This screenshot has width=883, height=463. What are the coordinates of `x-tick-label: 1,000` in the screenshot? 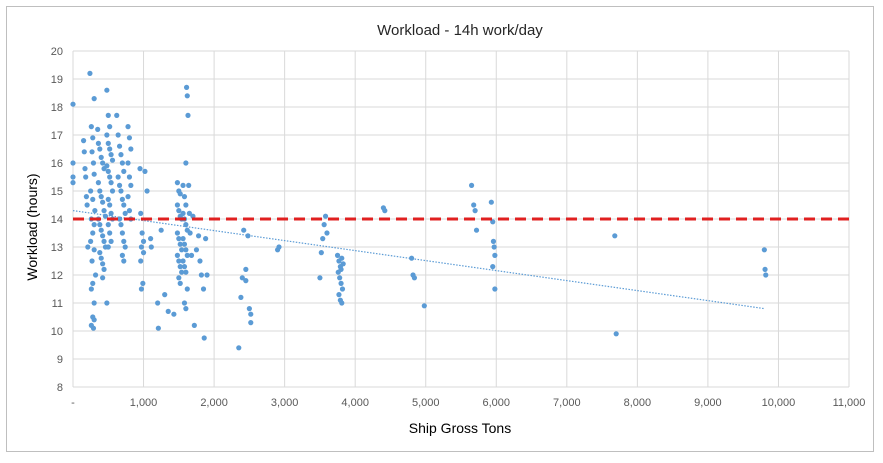 It's located at (144, 403).